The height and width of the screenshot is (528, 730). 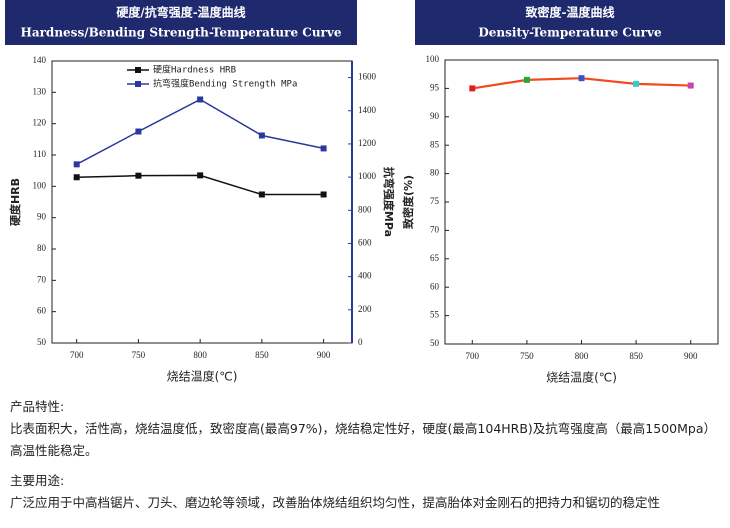 What do you see at coordinates (180, 12) in the screenshot?
I see `chart-title: 硬度/抗弯强度-温度曲线` at bounding box center [180, 12].